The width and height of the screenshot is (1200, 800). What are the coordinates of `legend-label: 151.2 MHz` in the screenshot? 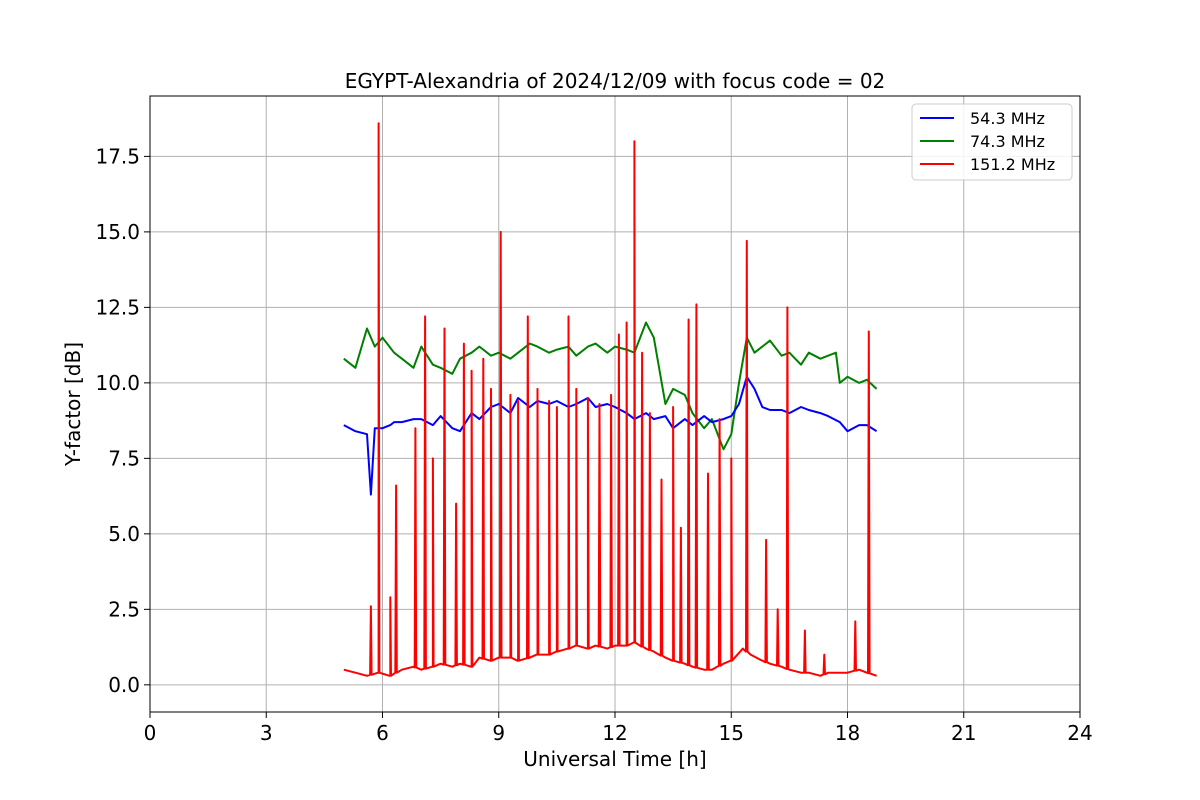 It's located at (1012, 164).